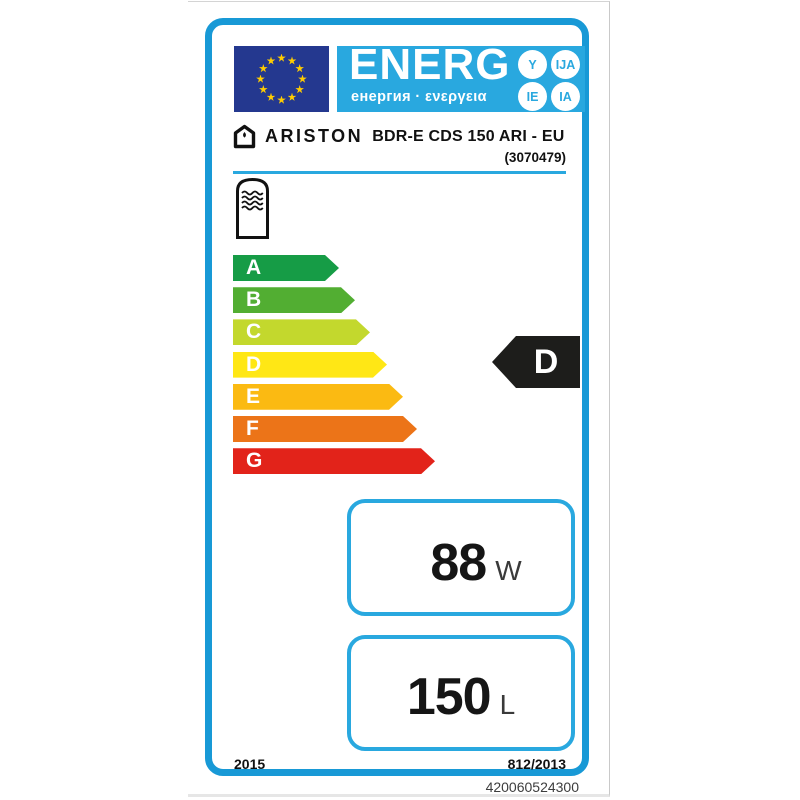 The height and width of the screenshot is (800, 800). Describe the element at coordinates (419, 97) in the screenshot. I see `energy-languages: енергия · ενεργεια` at that location.